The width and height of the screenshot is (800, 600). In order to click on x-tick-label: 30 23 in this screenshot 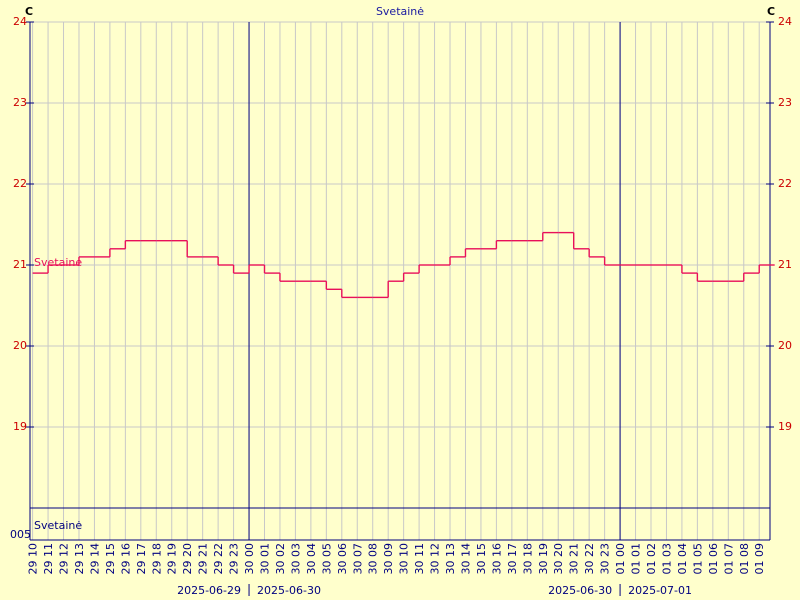, I will do `click(605, 559)`.